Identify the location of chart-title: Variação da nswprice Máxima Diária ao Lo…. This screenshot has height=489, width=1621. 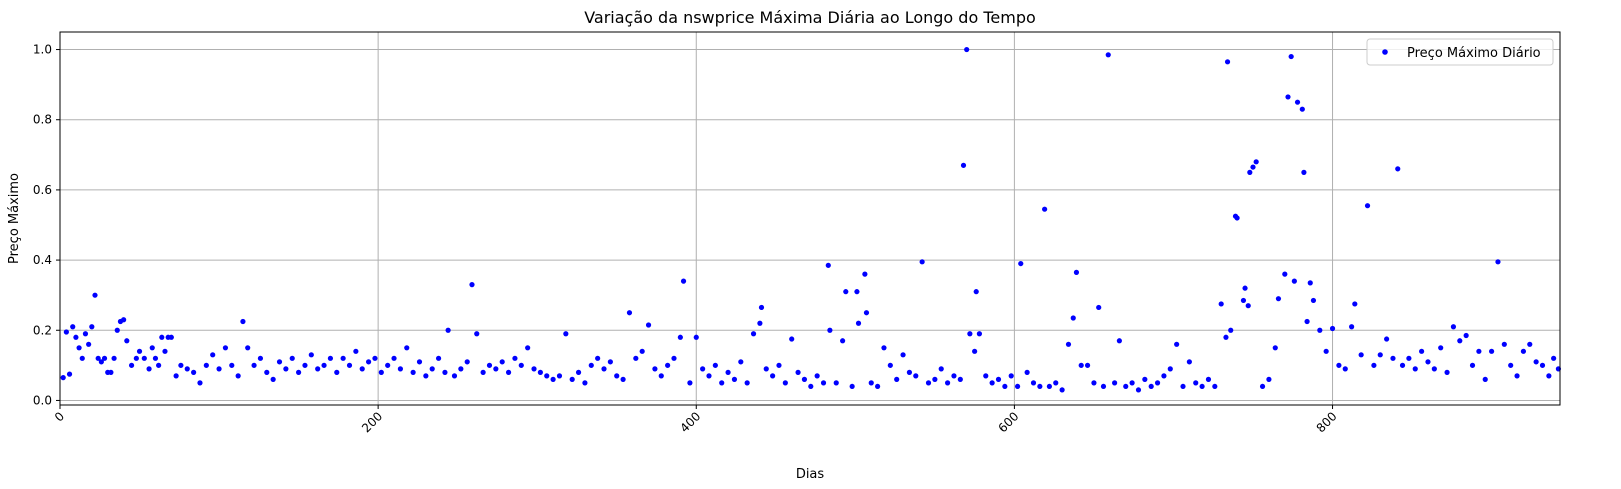
(810, 17).